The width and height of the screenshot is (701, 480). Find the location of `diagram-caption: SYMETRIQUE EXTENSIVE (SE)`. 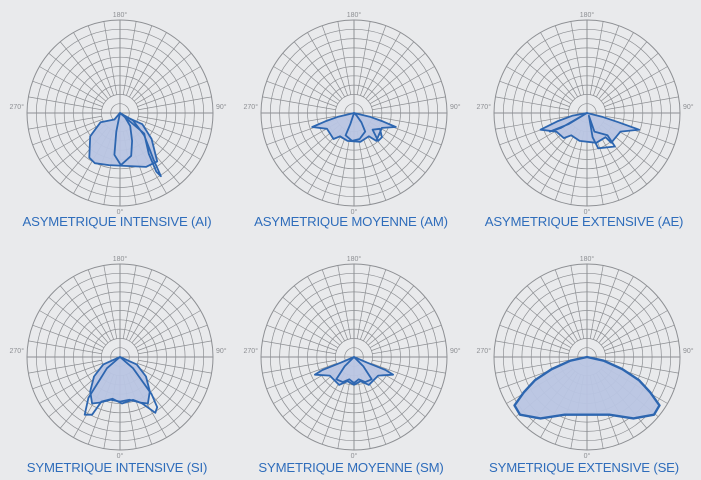

diagram-caption: SYMETRIQUE EXTENSIVE (SE) is located at coordinates (584, 467).